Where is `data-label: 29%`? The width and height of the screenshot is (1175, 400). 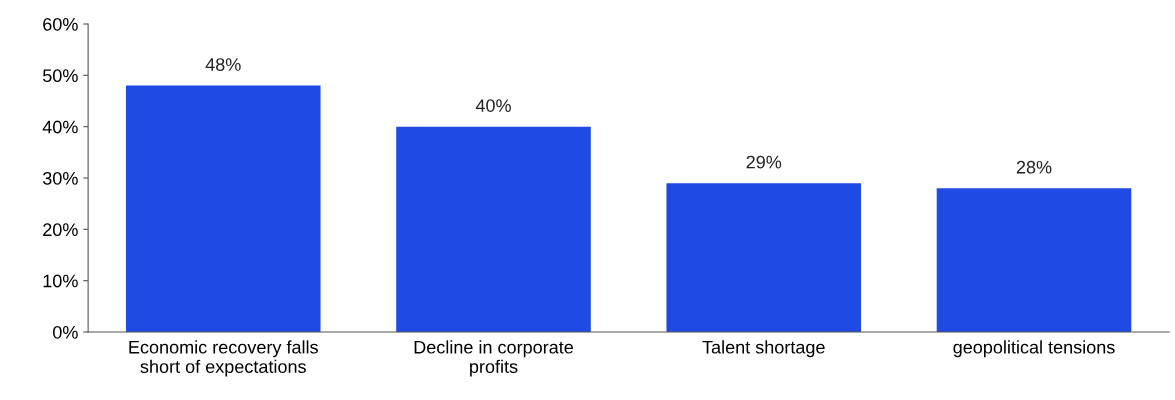 data-label: 29% is located at coordinates (764, 162).